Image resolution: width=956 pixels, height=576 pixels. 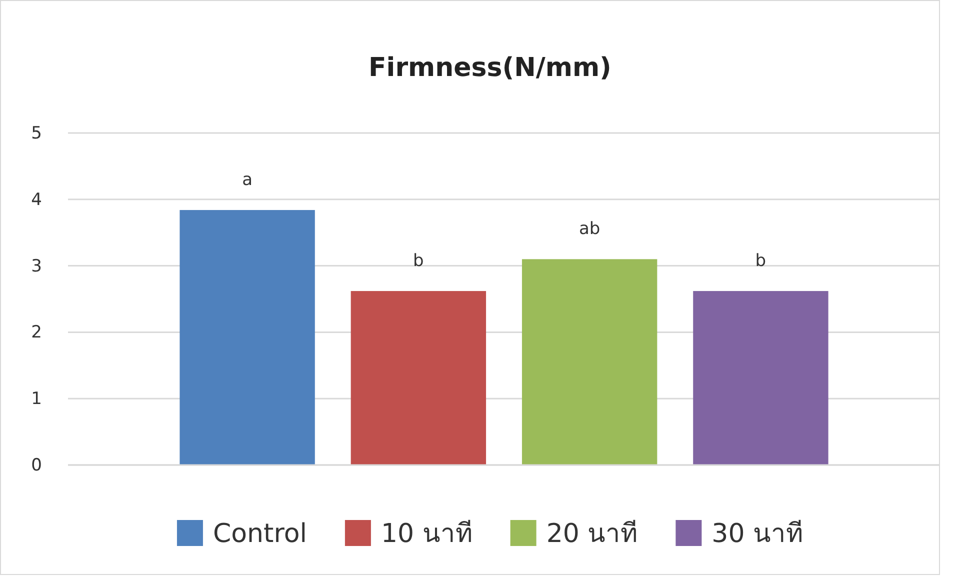 What do you see at coordinates (426, 534) in the screenshot?
I see `legend-label: 10 นาที` at bounding box center [426, 534].